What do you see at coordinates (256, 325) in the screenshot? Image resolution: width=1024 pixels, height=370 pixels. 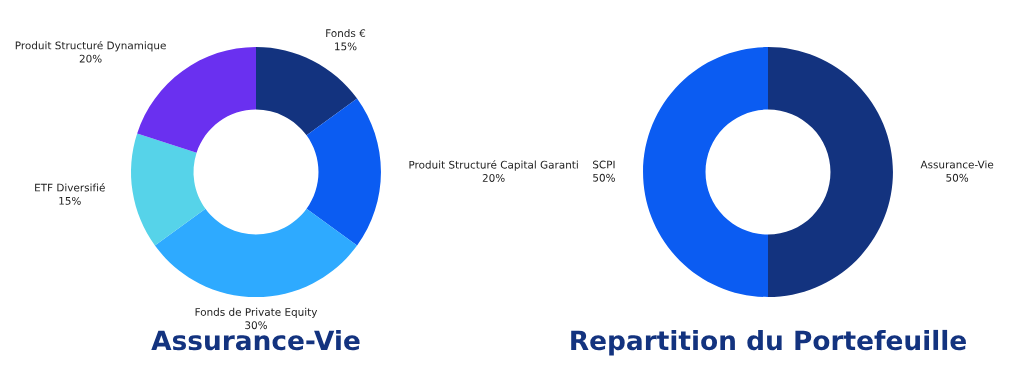 I see `data-label: 30%` at bounding box center [256, 325].